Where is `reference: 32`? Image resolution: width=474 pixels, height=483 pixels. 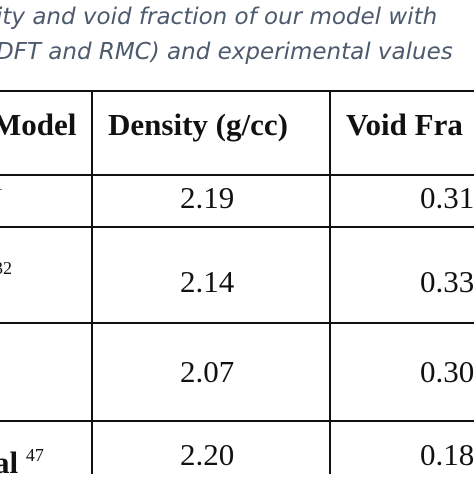
reference: 32 is located at coordinates (6, 268).